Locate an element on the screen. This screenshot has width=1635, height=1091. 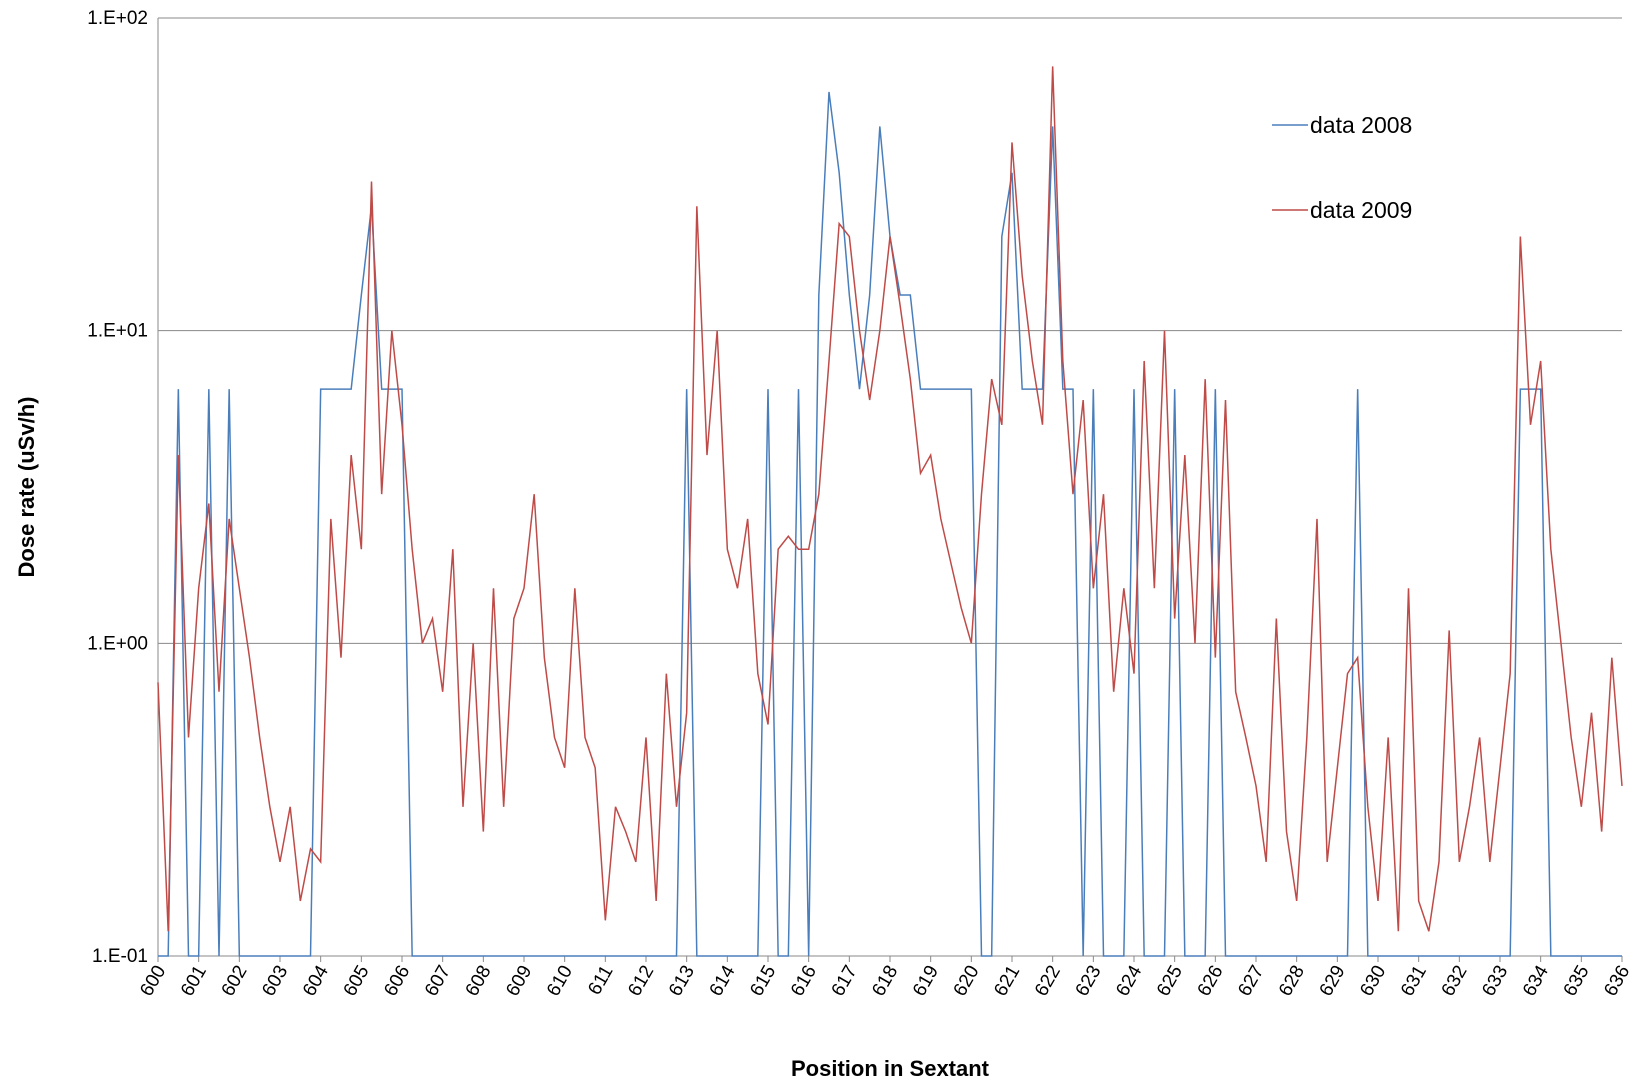
x-tick-label: 621 is located at coordinates (1007, 981).